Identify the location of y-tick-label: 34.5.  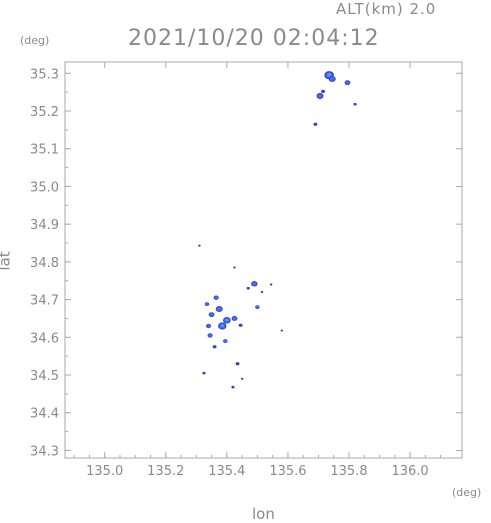
(44, 376).